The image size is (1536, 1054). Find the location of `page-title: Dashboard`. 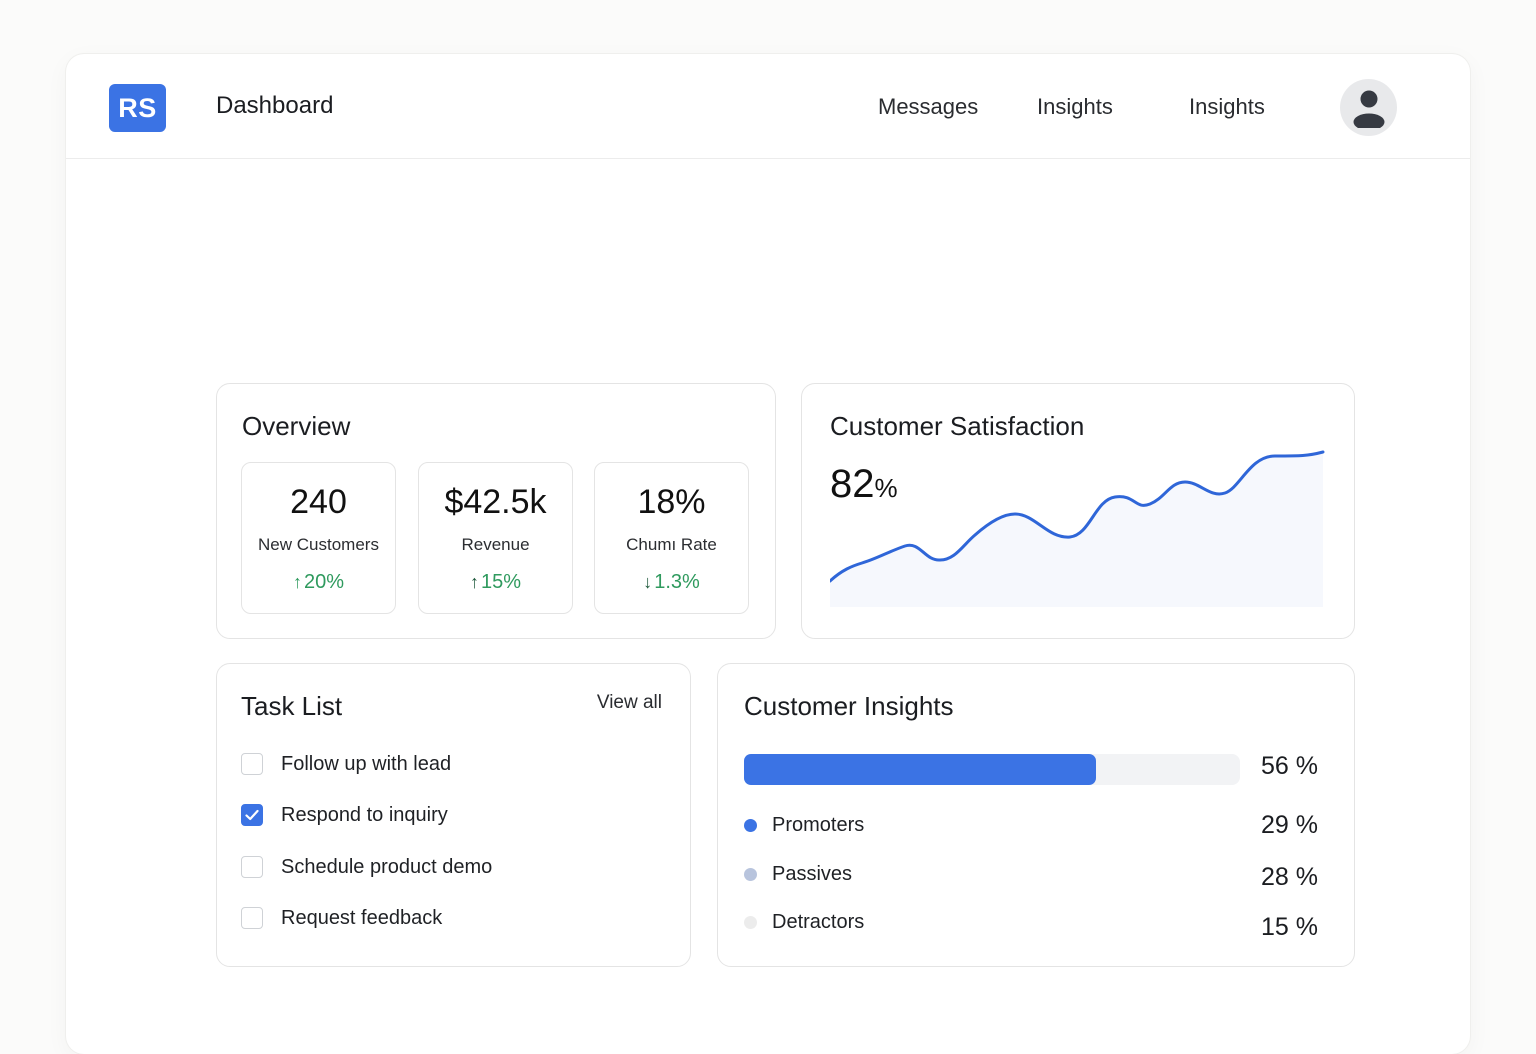

page-title: Dashboard is located at coordinates (275, 105).